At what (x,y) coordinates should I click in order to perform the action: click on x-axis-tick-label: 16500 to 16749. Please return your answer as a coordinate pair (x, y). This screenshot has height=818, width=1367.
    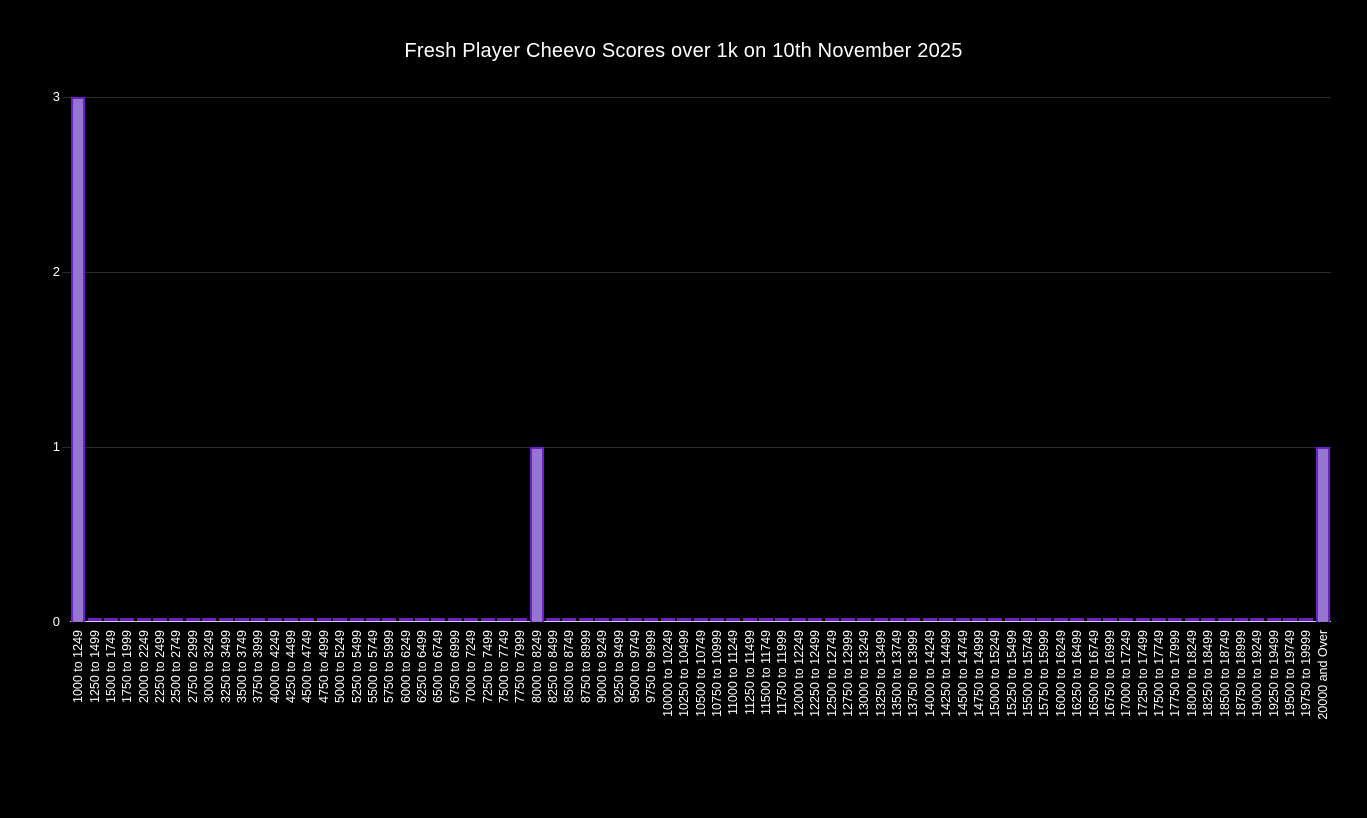
    Looking at the image, I should click on (1093, 673).